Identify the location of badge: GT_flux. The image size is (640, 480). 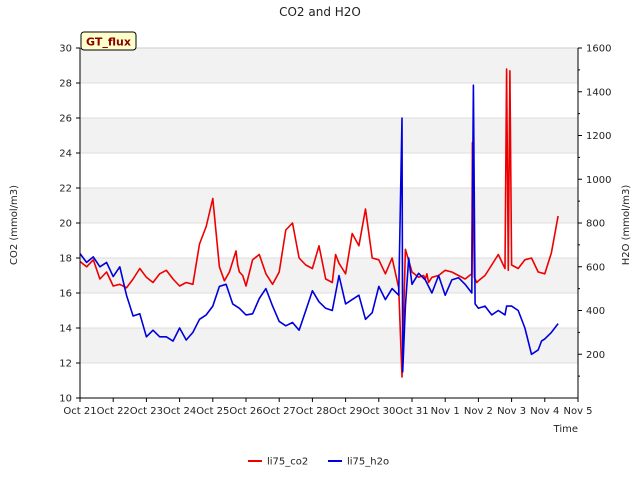
(108, 41).